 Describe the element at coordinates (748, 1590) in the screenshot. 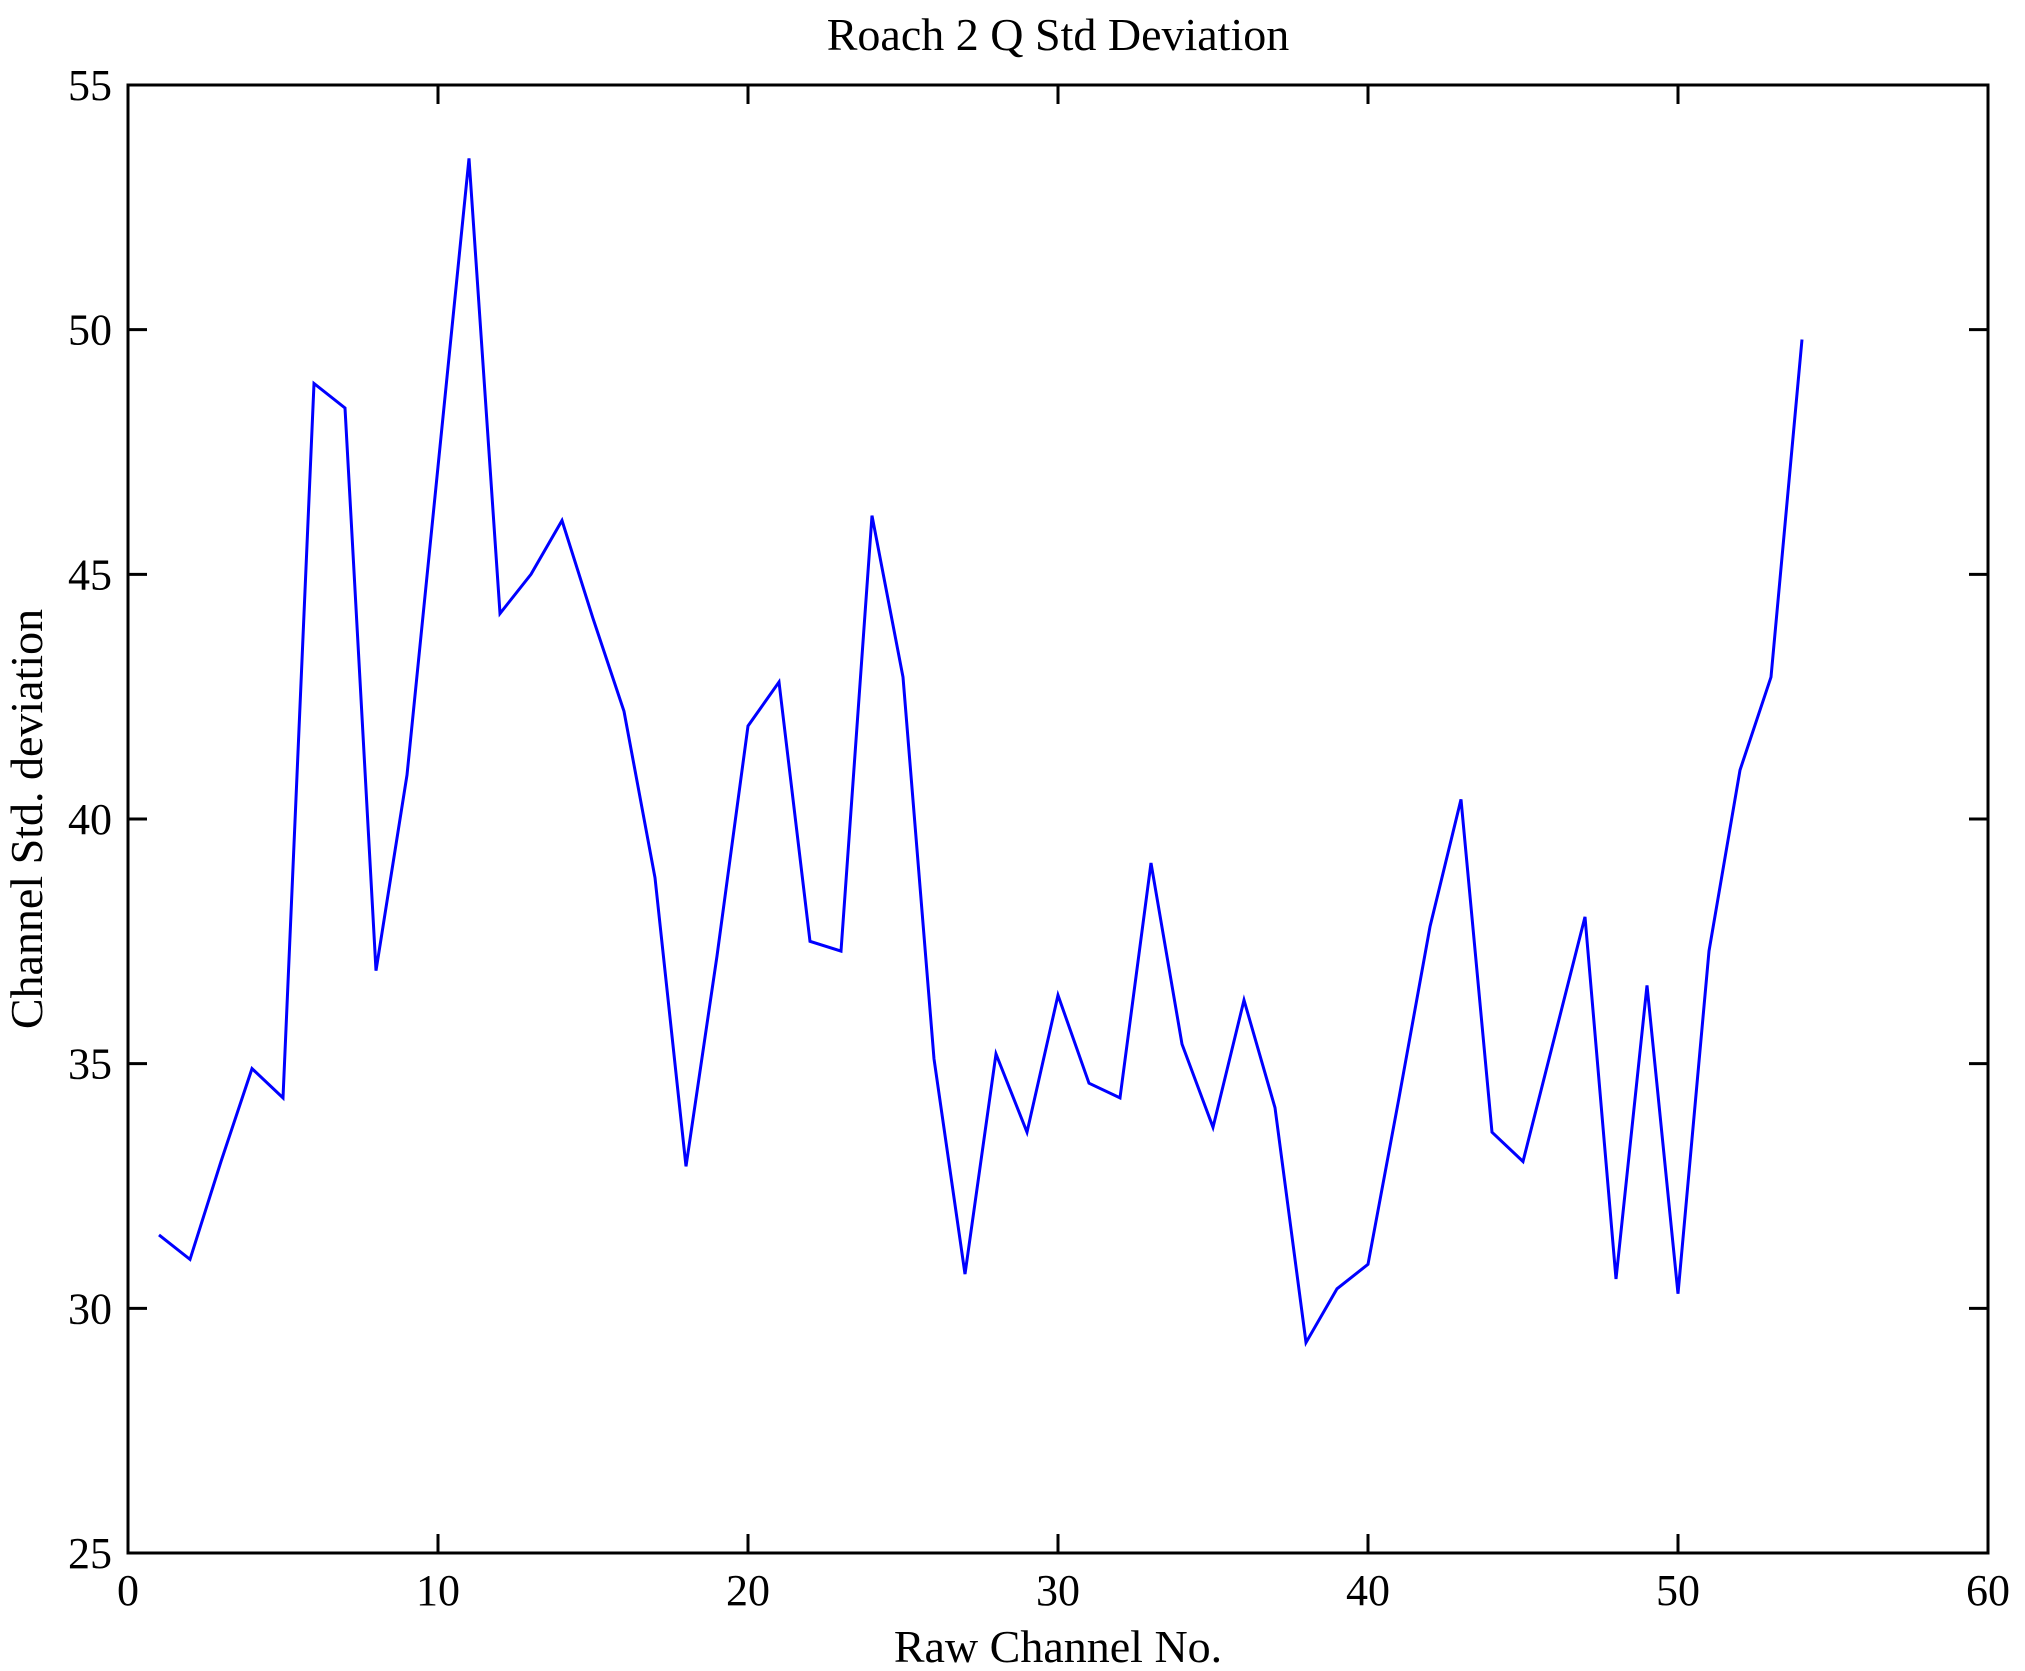

I see `x-tick-label: 20` at that location.